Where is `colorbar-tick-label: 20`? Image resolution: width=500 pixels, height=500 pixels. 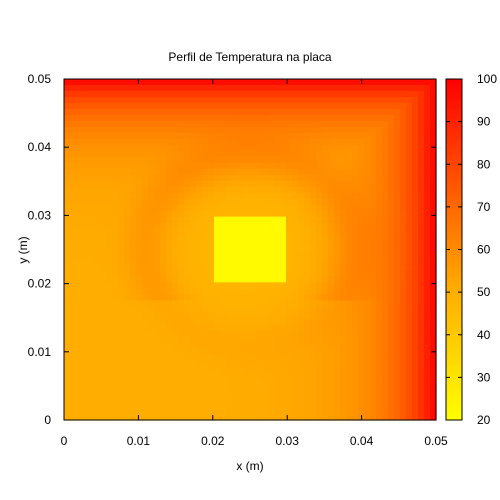 colorbar-tick-label: 20 is located at coordinates (484, 420).